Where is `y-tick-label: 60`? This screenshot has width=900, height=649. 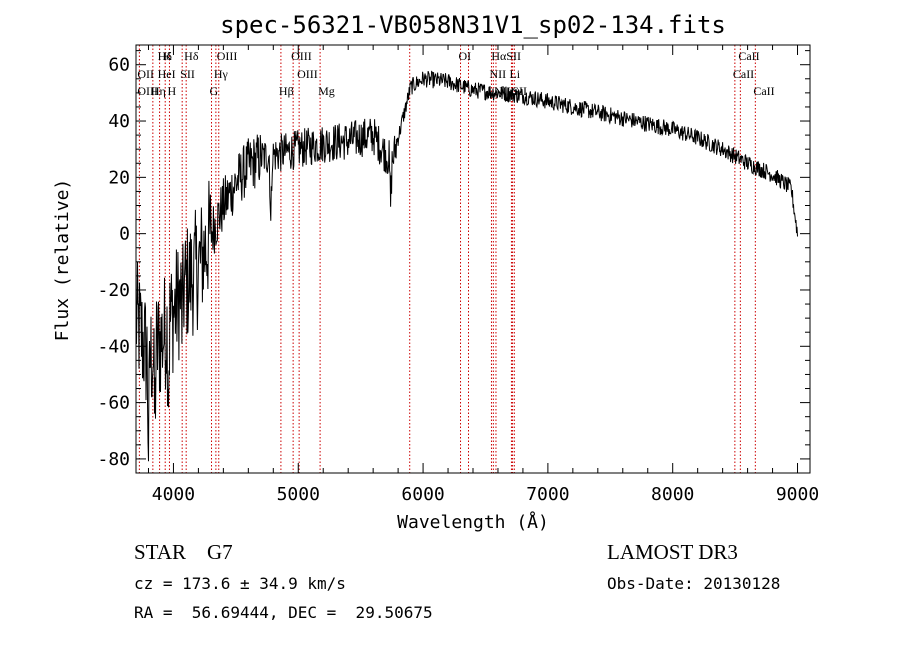 y-tick-label: 60 is located at coordinates (119, 65).